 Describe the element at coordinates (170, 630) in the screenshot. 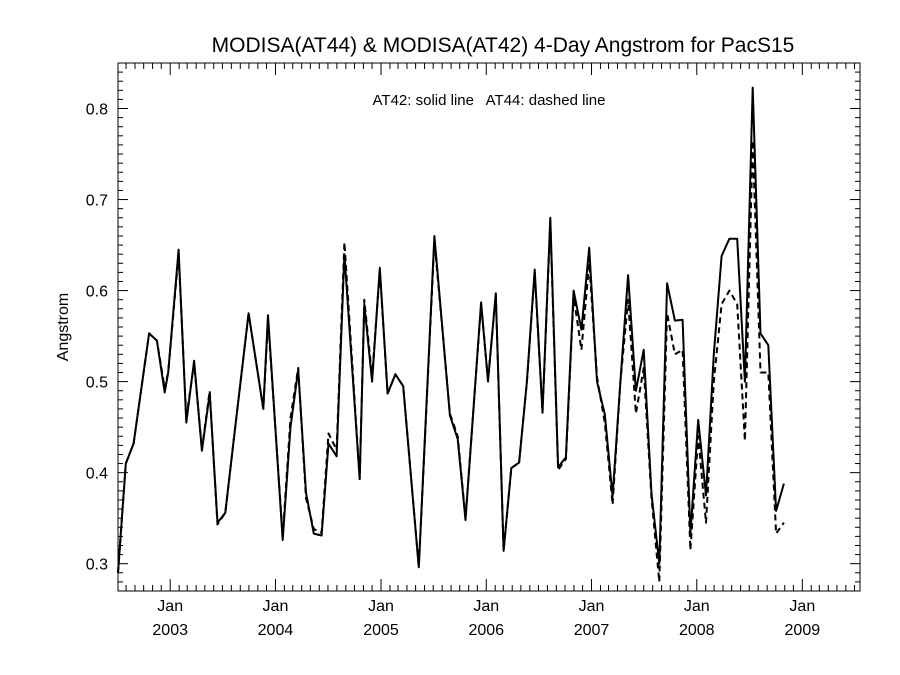

I see `x-tick-year-label: 2003` at that location.